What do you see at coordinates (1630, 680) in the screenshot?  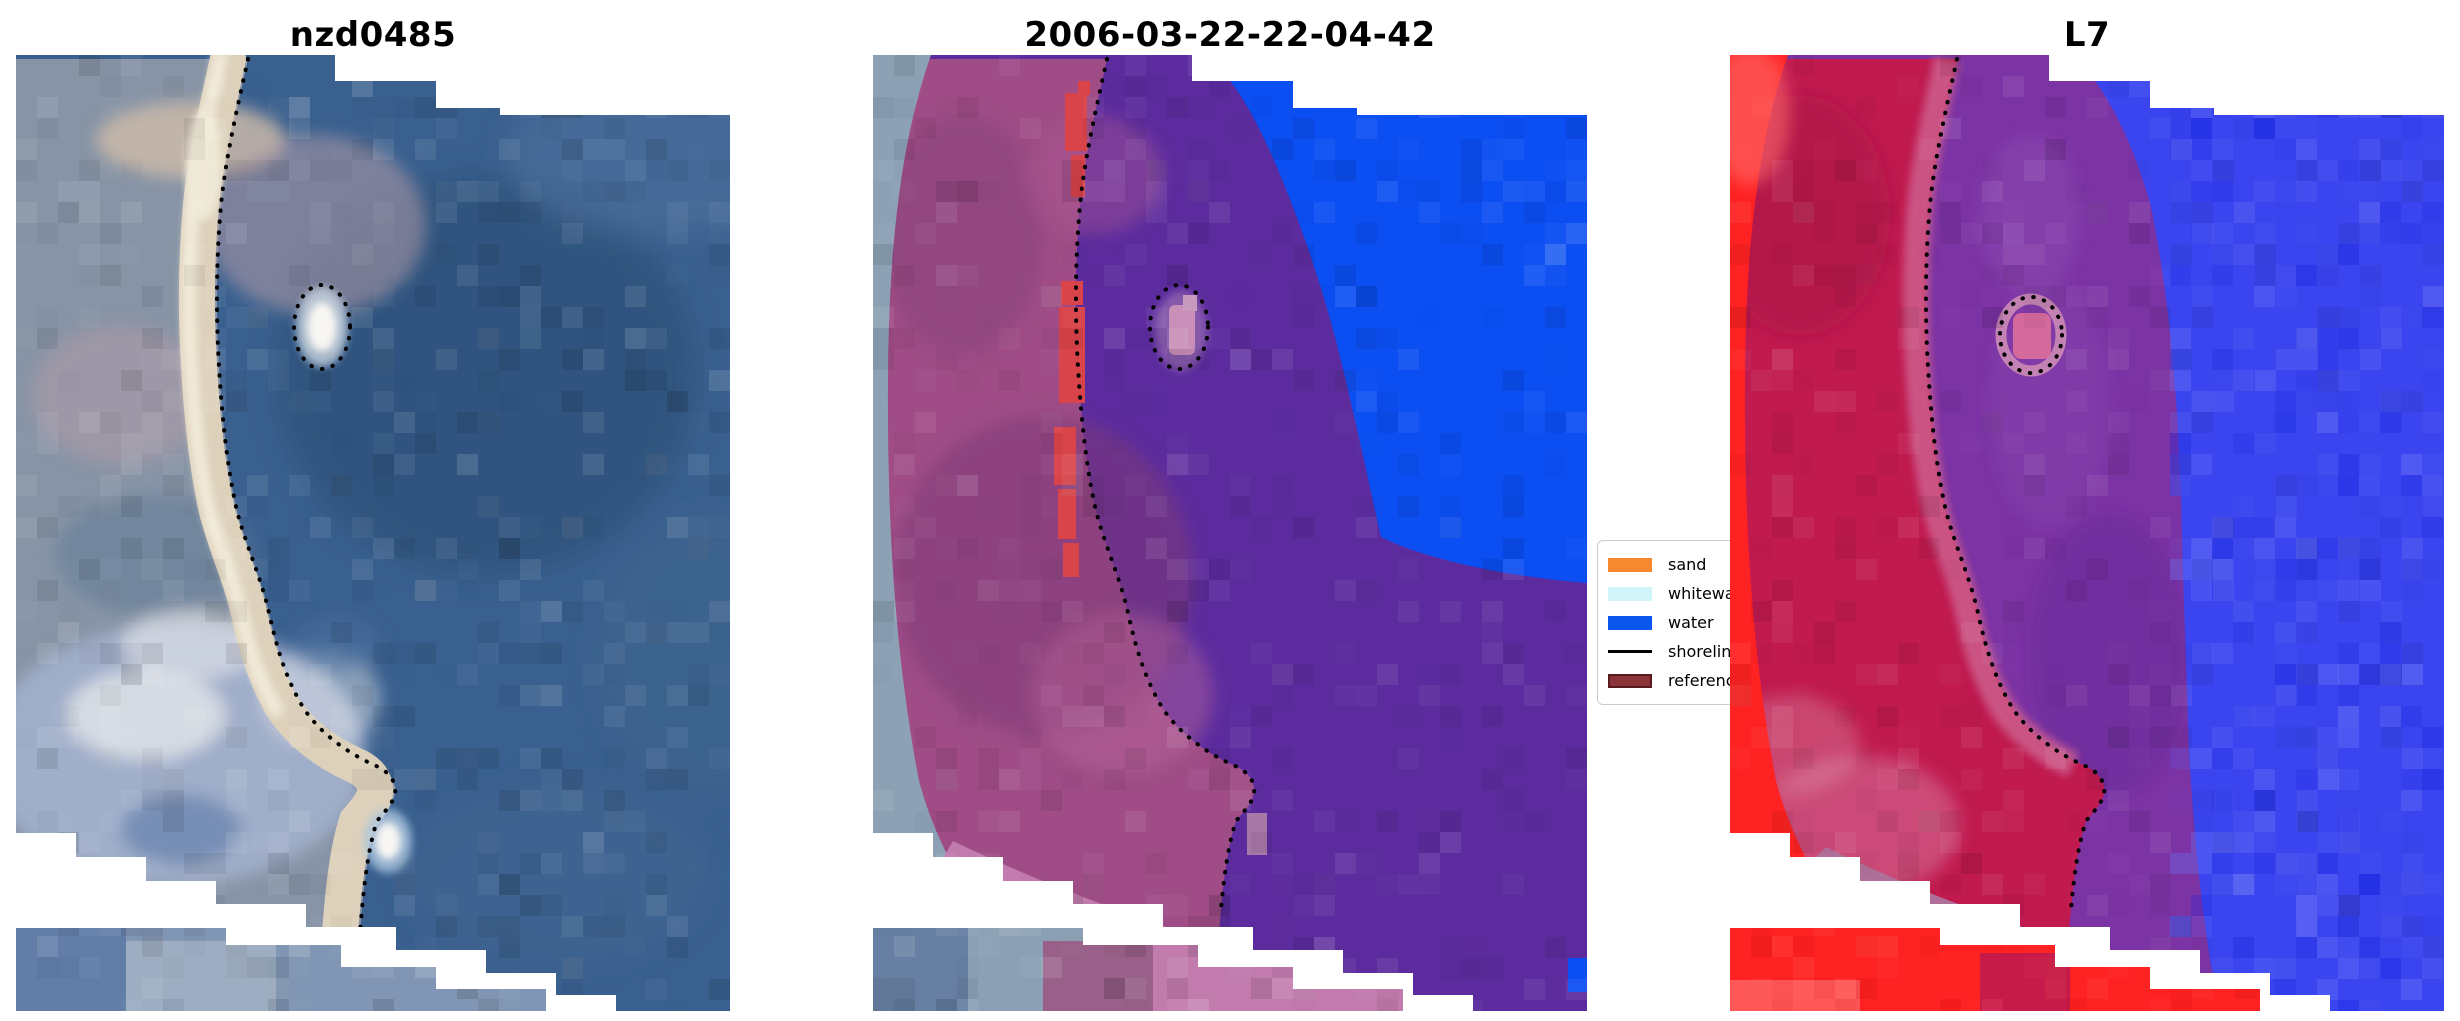 I see `legend-swatch-reference-shoreline-icon` at bounding box center [1630, 680].